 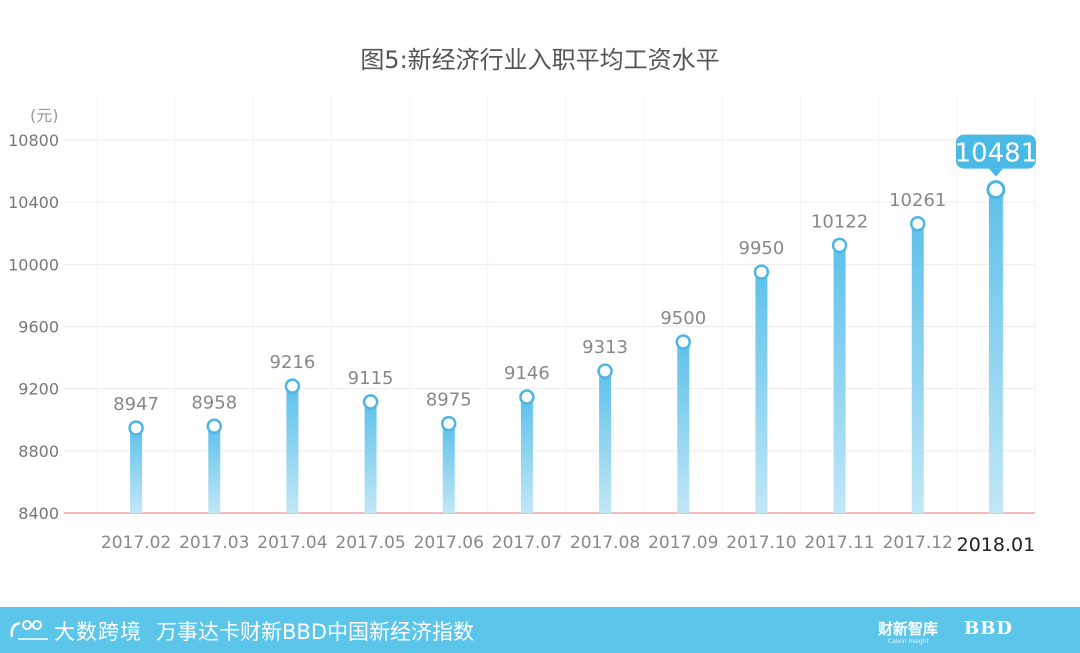 What do you see at coordinates (293, 362) in the screenshot?
I see `data-label: 9216` at bounding box center [293, 362].